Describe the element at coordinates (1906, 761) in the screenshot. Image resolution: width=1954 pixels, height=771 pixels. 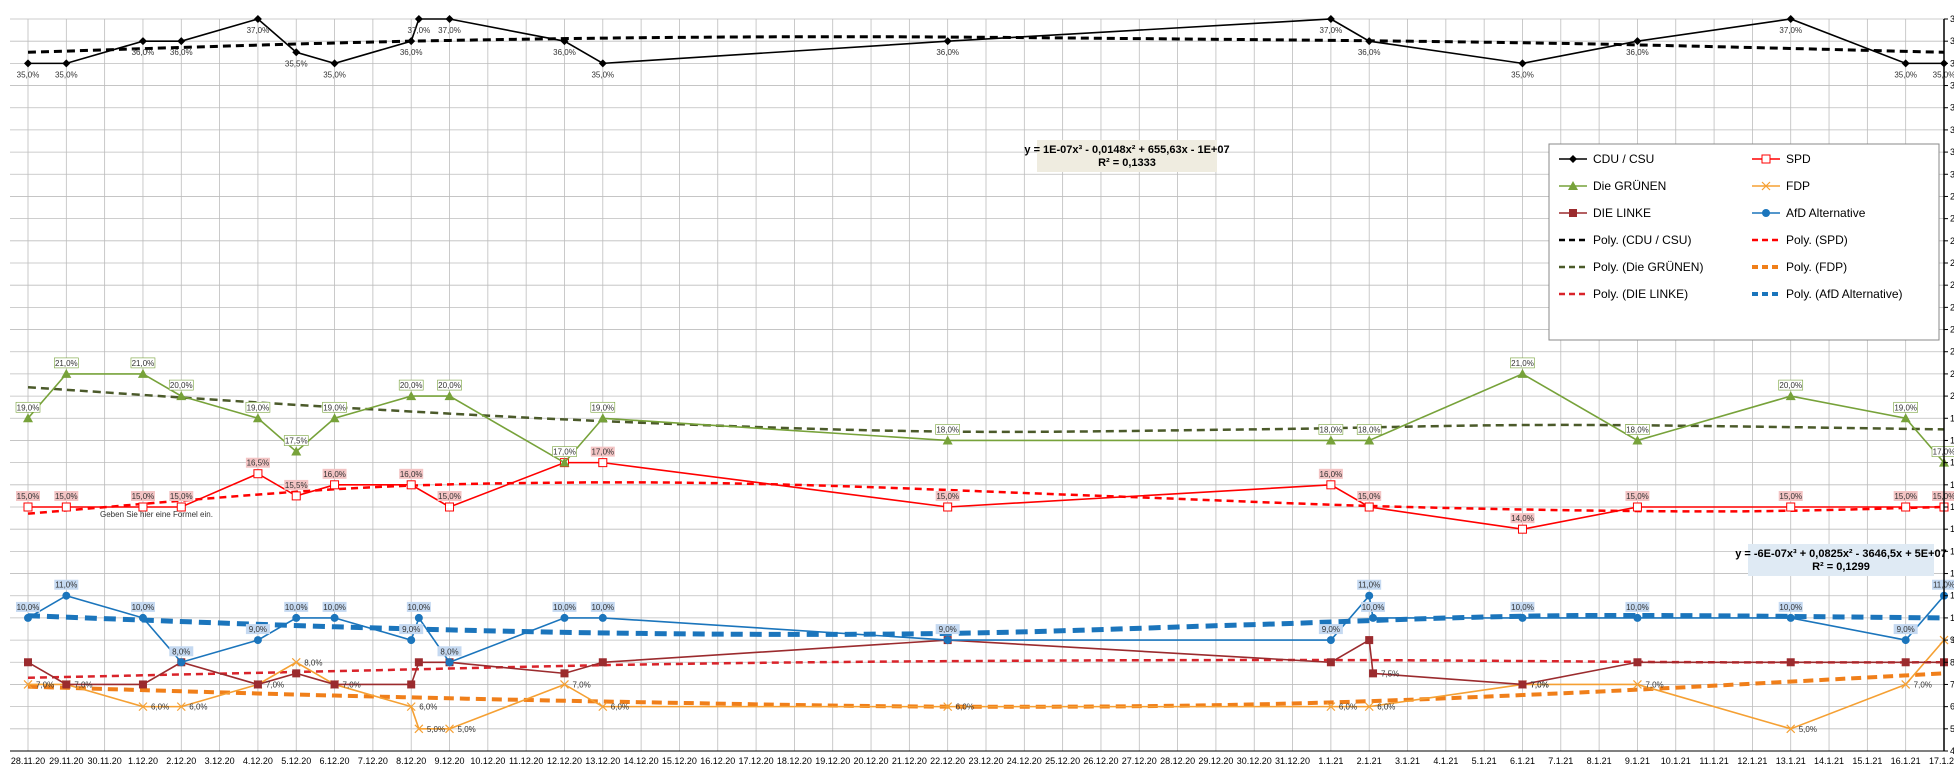
I see `x-tick-label: 16.1.21` at that location.